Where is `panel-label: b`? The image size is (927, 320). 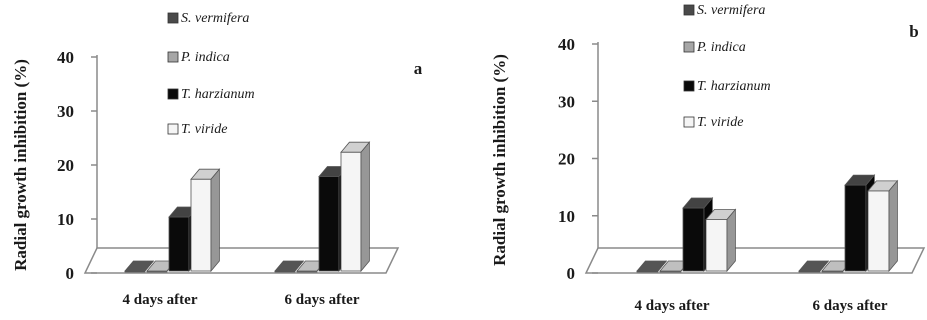
panel-label: b is located at coordinates (913, 31).